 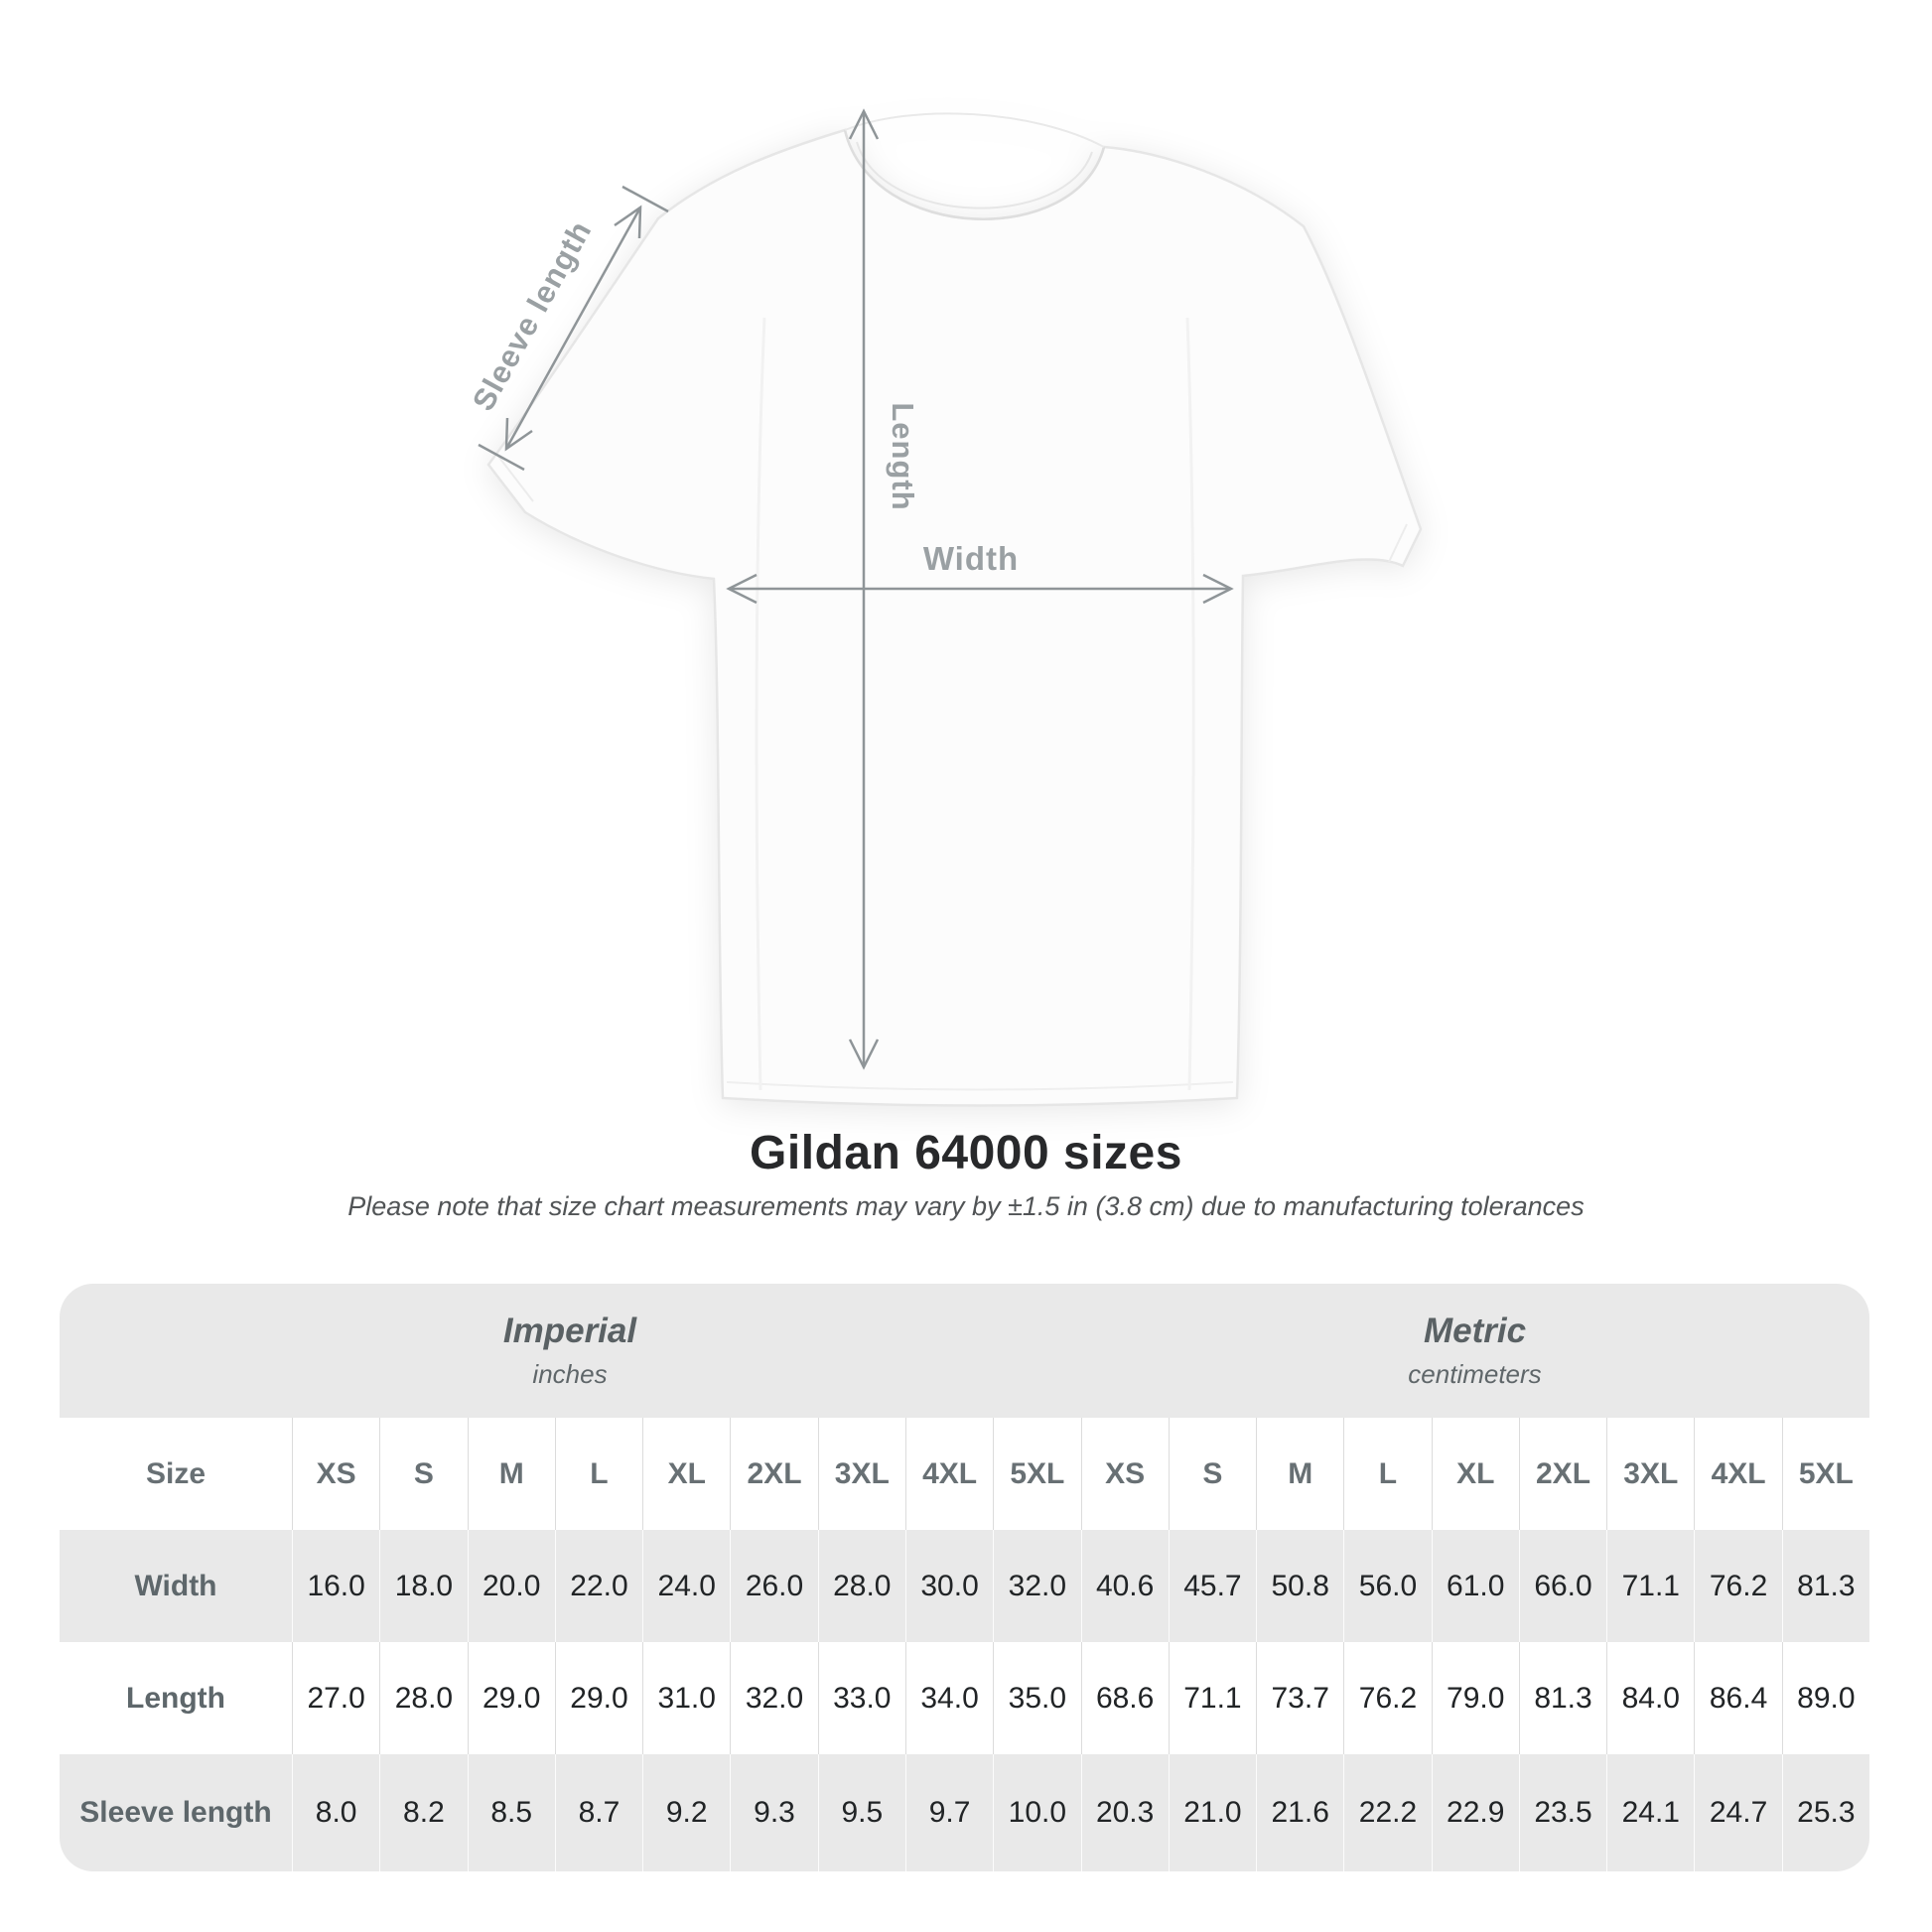 What do you see at coordinates (1825, 1698) in the screenshot?
I see `metric-value-cell: 89.0` at bounding box center [1825, 1698].